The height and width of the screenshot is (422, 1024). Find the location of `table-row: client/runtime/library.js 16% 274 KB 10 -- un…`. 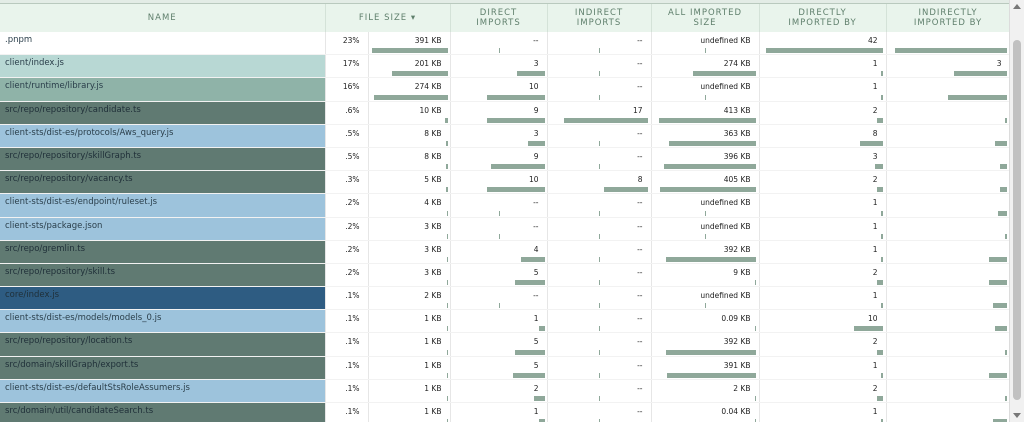

table-row: client/runtime/library.js 16% 274 KB 10 -- un… is located at coordinates (505, 89).